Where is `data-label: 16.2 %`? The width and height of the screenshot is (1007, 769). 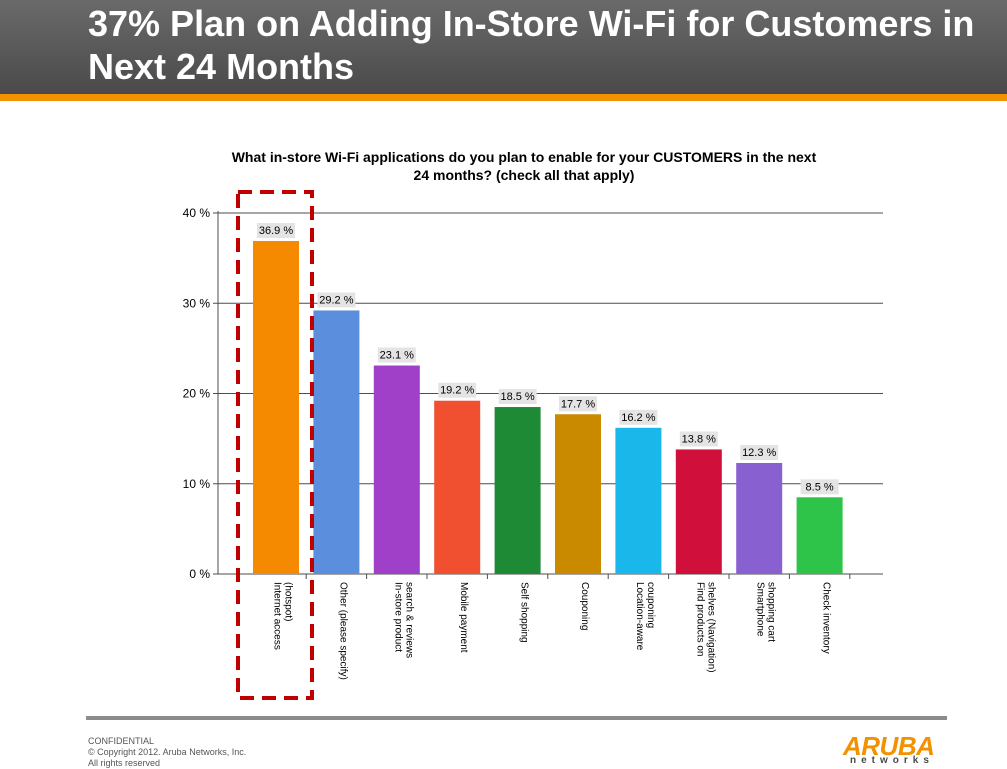 data-label: 16.2 % is located at coordinates (638, 418).